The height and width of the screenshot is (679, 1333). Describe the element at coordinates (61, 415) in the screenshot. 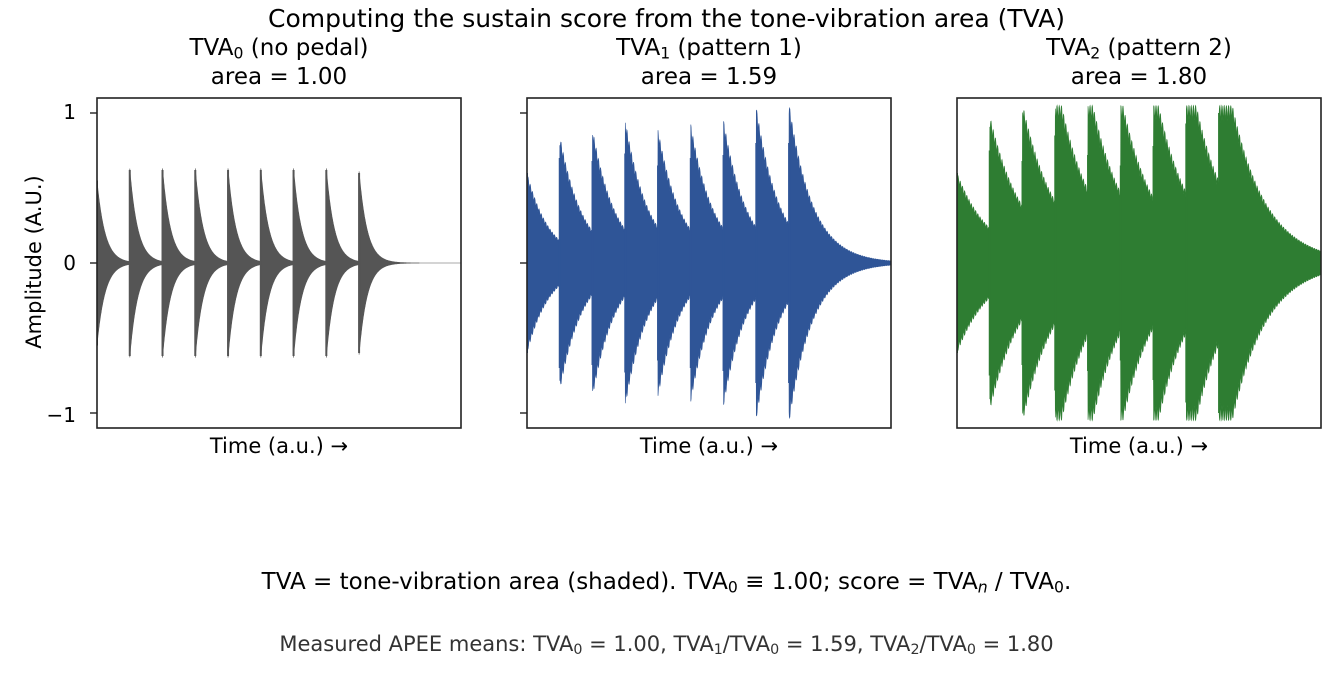

I see `y-tick-label-neg1: −1` at that location.